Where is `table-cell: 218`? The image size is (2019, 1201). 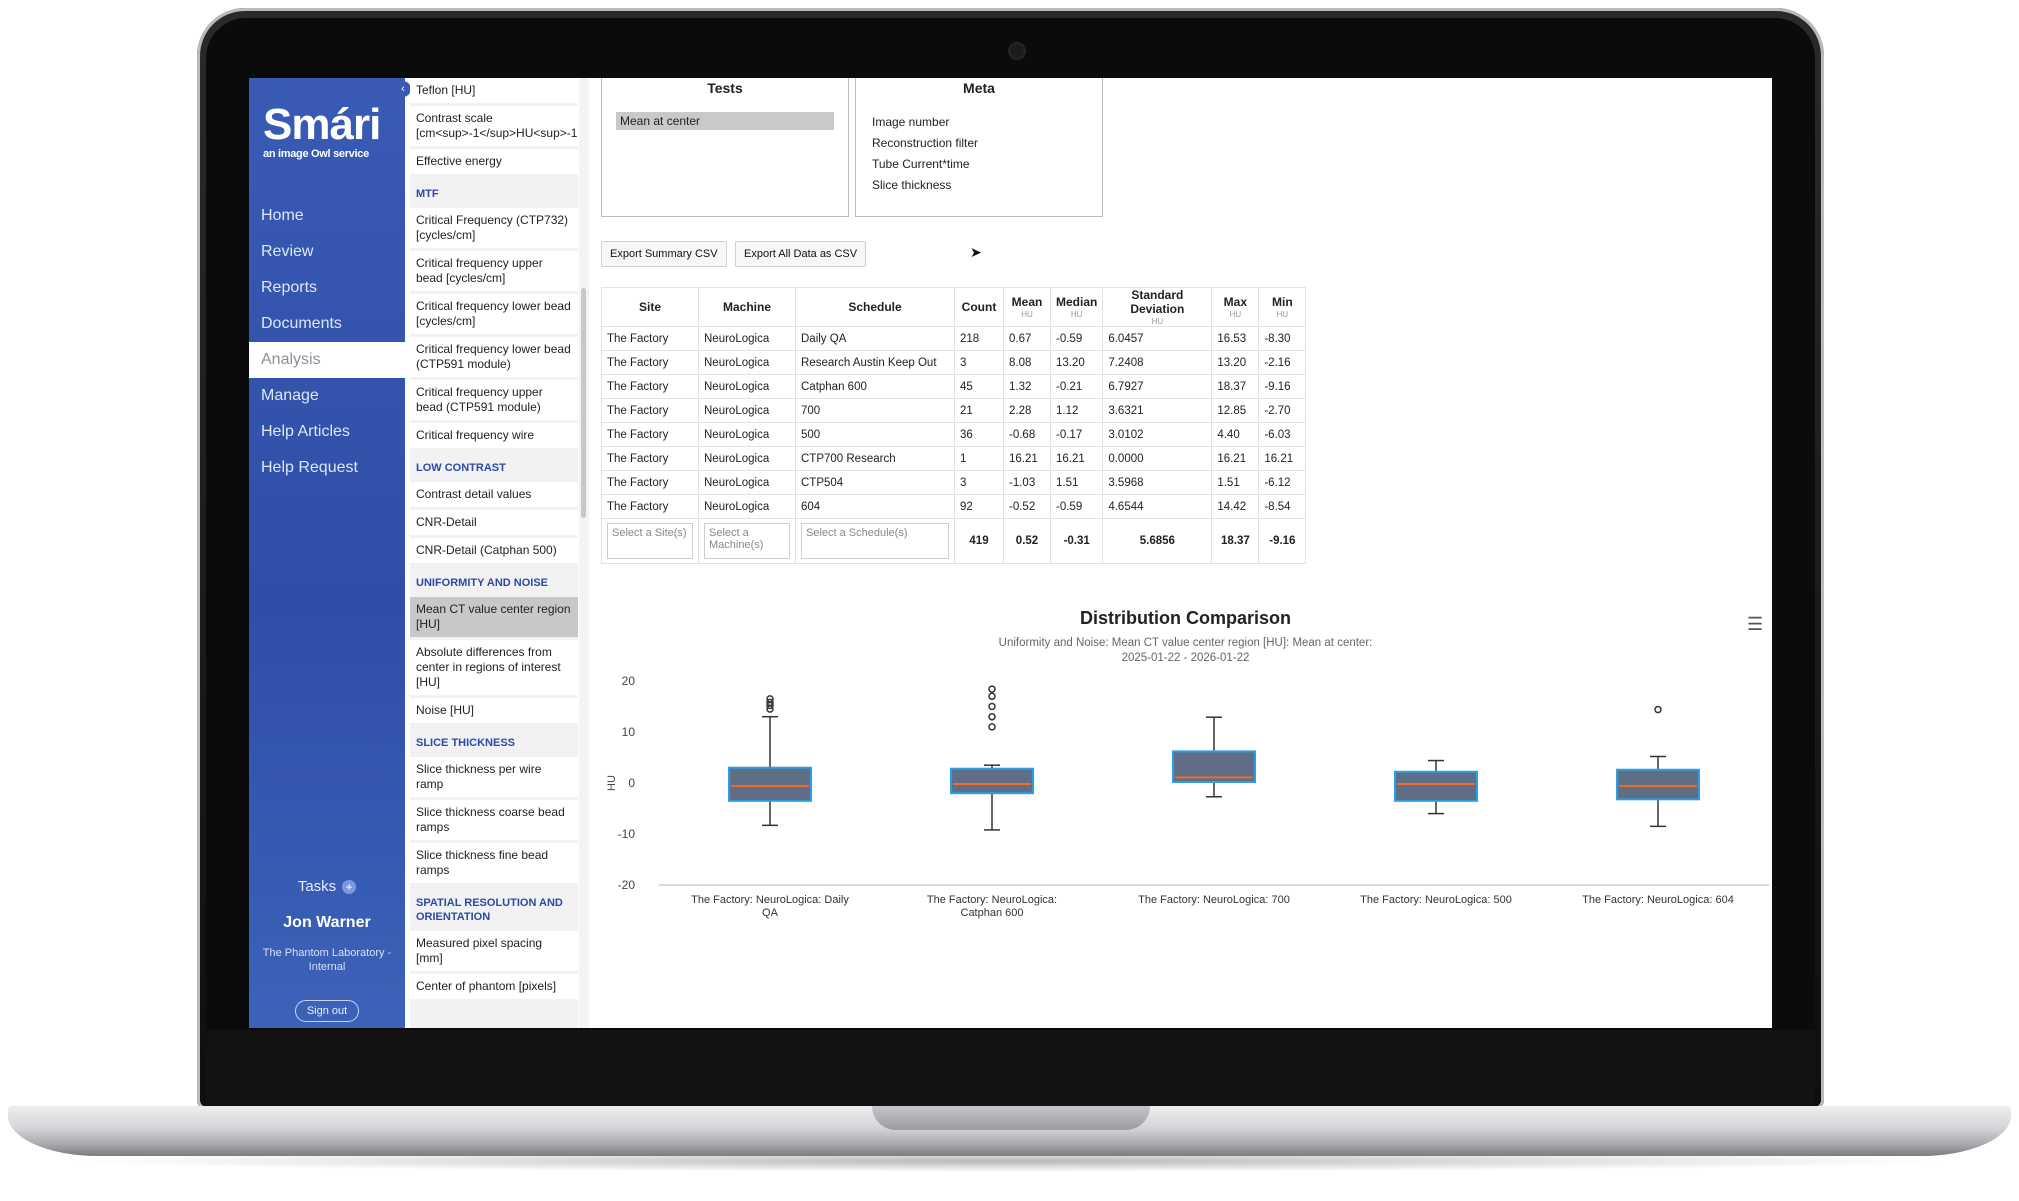
table-cell: 218 is located at coordinates (979, 338).